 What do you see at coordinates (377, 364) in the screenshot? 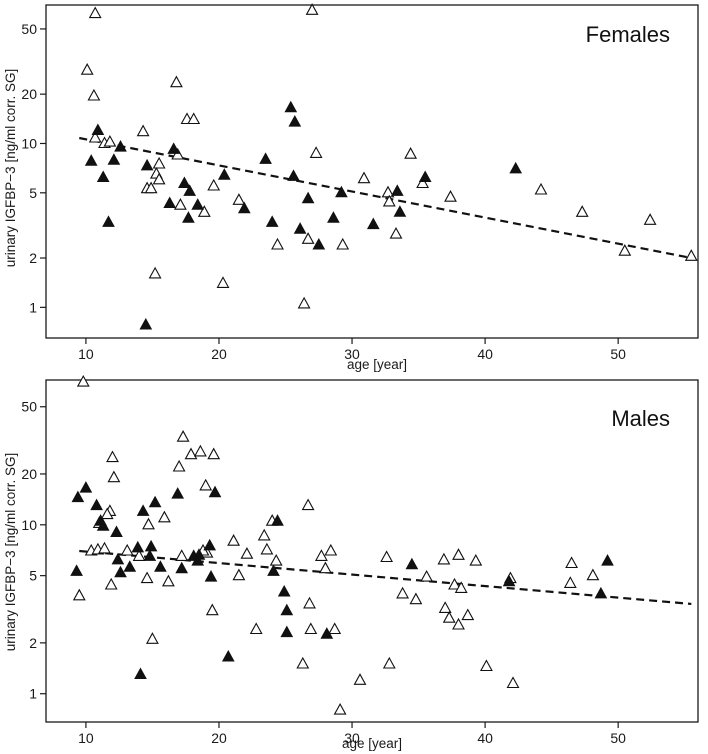
I see `females-x-axis-title: age [year]` at bounding box center [377, 364].